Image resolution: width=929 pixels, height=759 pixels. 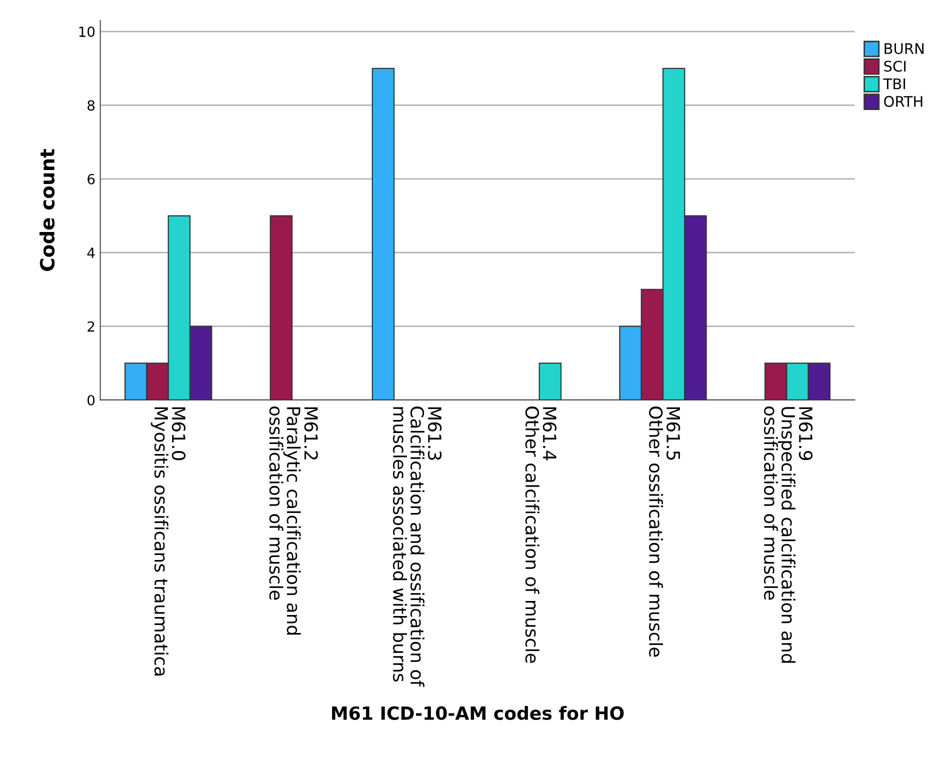 What do you see at coordinates (91, 400) in the screenshot?
I see `y-tick-label: 0` at bounding box center [91, 400].